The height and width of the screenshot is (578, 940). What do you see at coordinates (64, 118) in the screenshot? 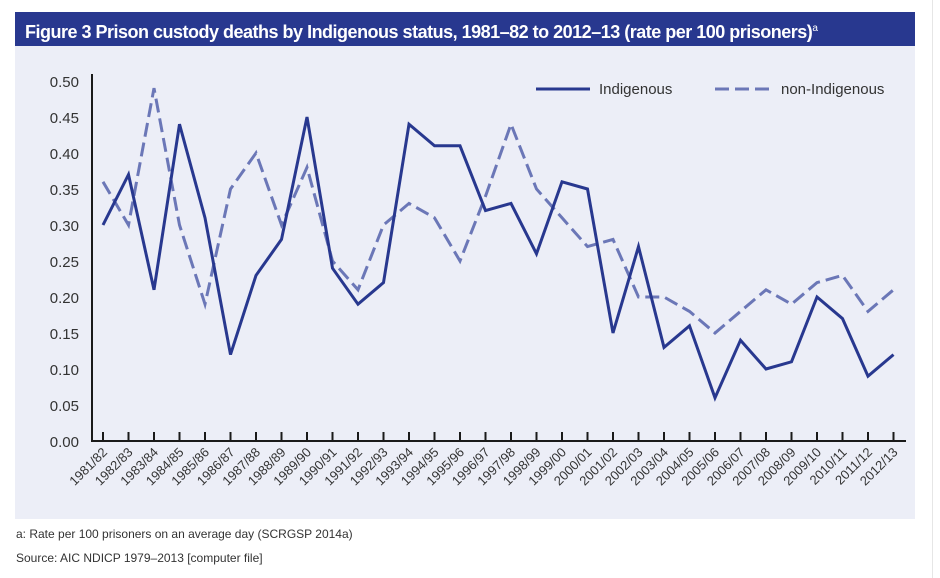
I see `y-tick-label: 0.45` at bounding box center [64, 118].